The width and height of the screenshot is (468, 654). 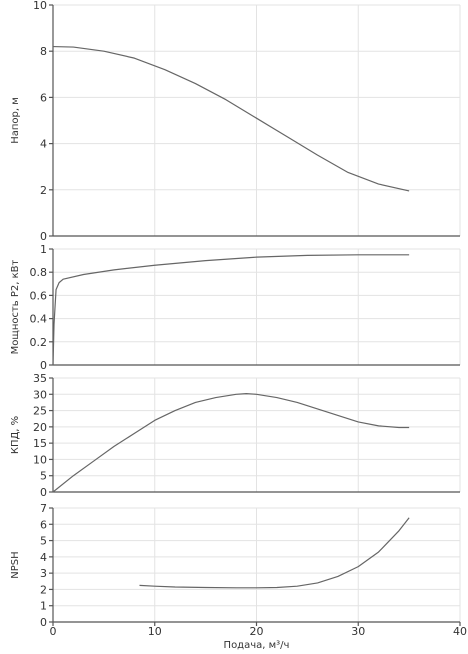 What do you see at coordinates (155, 631) in the screenshot?
I see `npsh-xtick-label: 10` at bounding box center [155, 631].